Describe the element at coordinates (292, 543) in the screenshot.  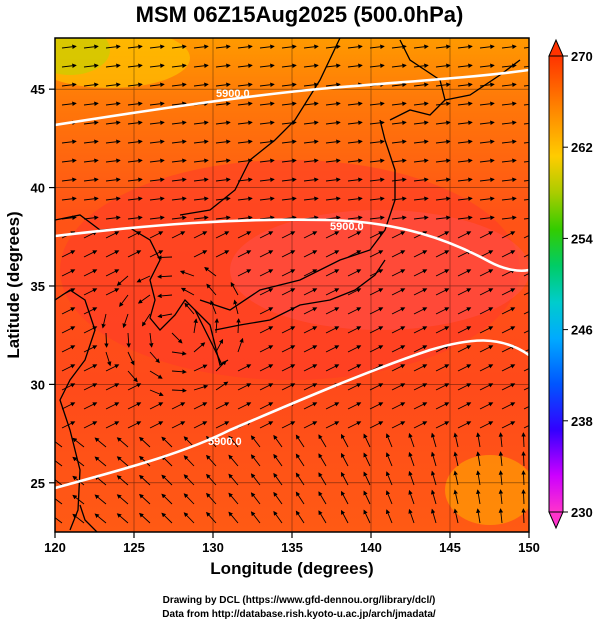
I see `x-ticks: 120 125 130 135 140 145 150` at that location.